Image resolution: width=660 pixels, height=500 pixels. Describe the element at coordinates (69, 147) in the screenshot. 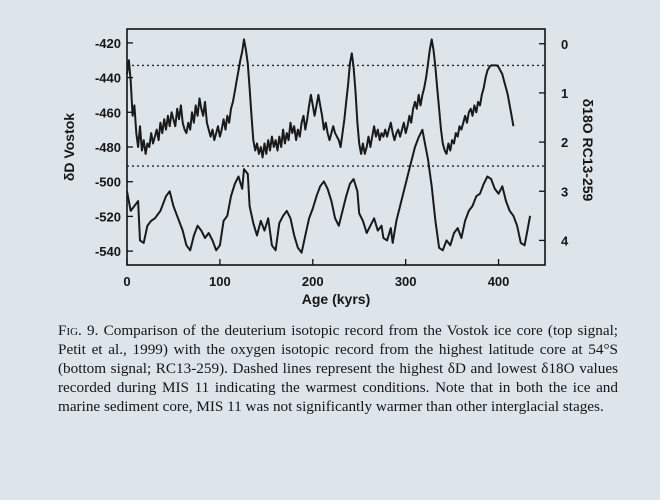

I see `left-axis-title: δD Vostok` at that location.